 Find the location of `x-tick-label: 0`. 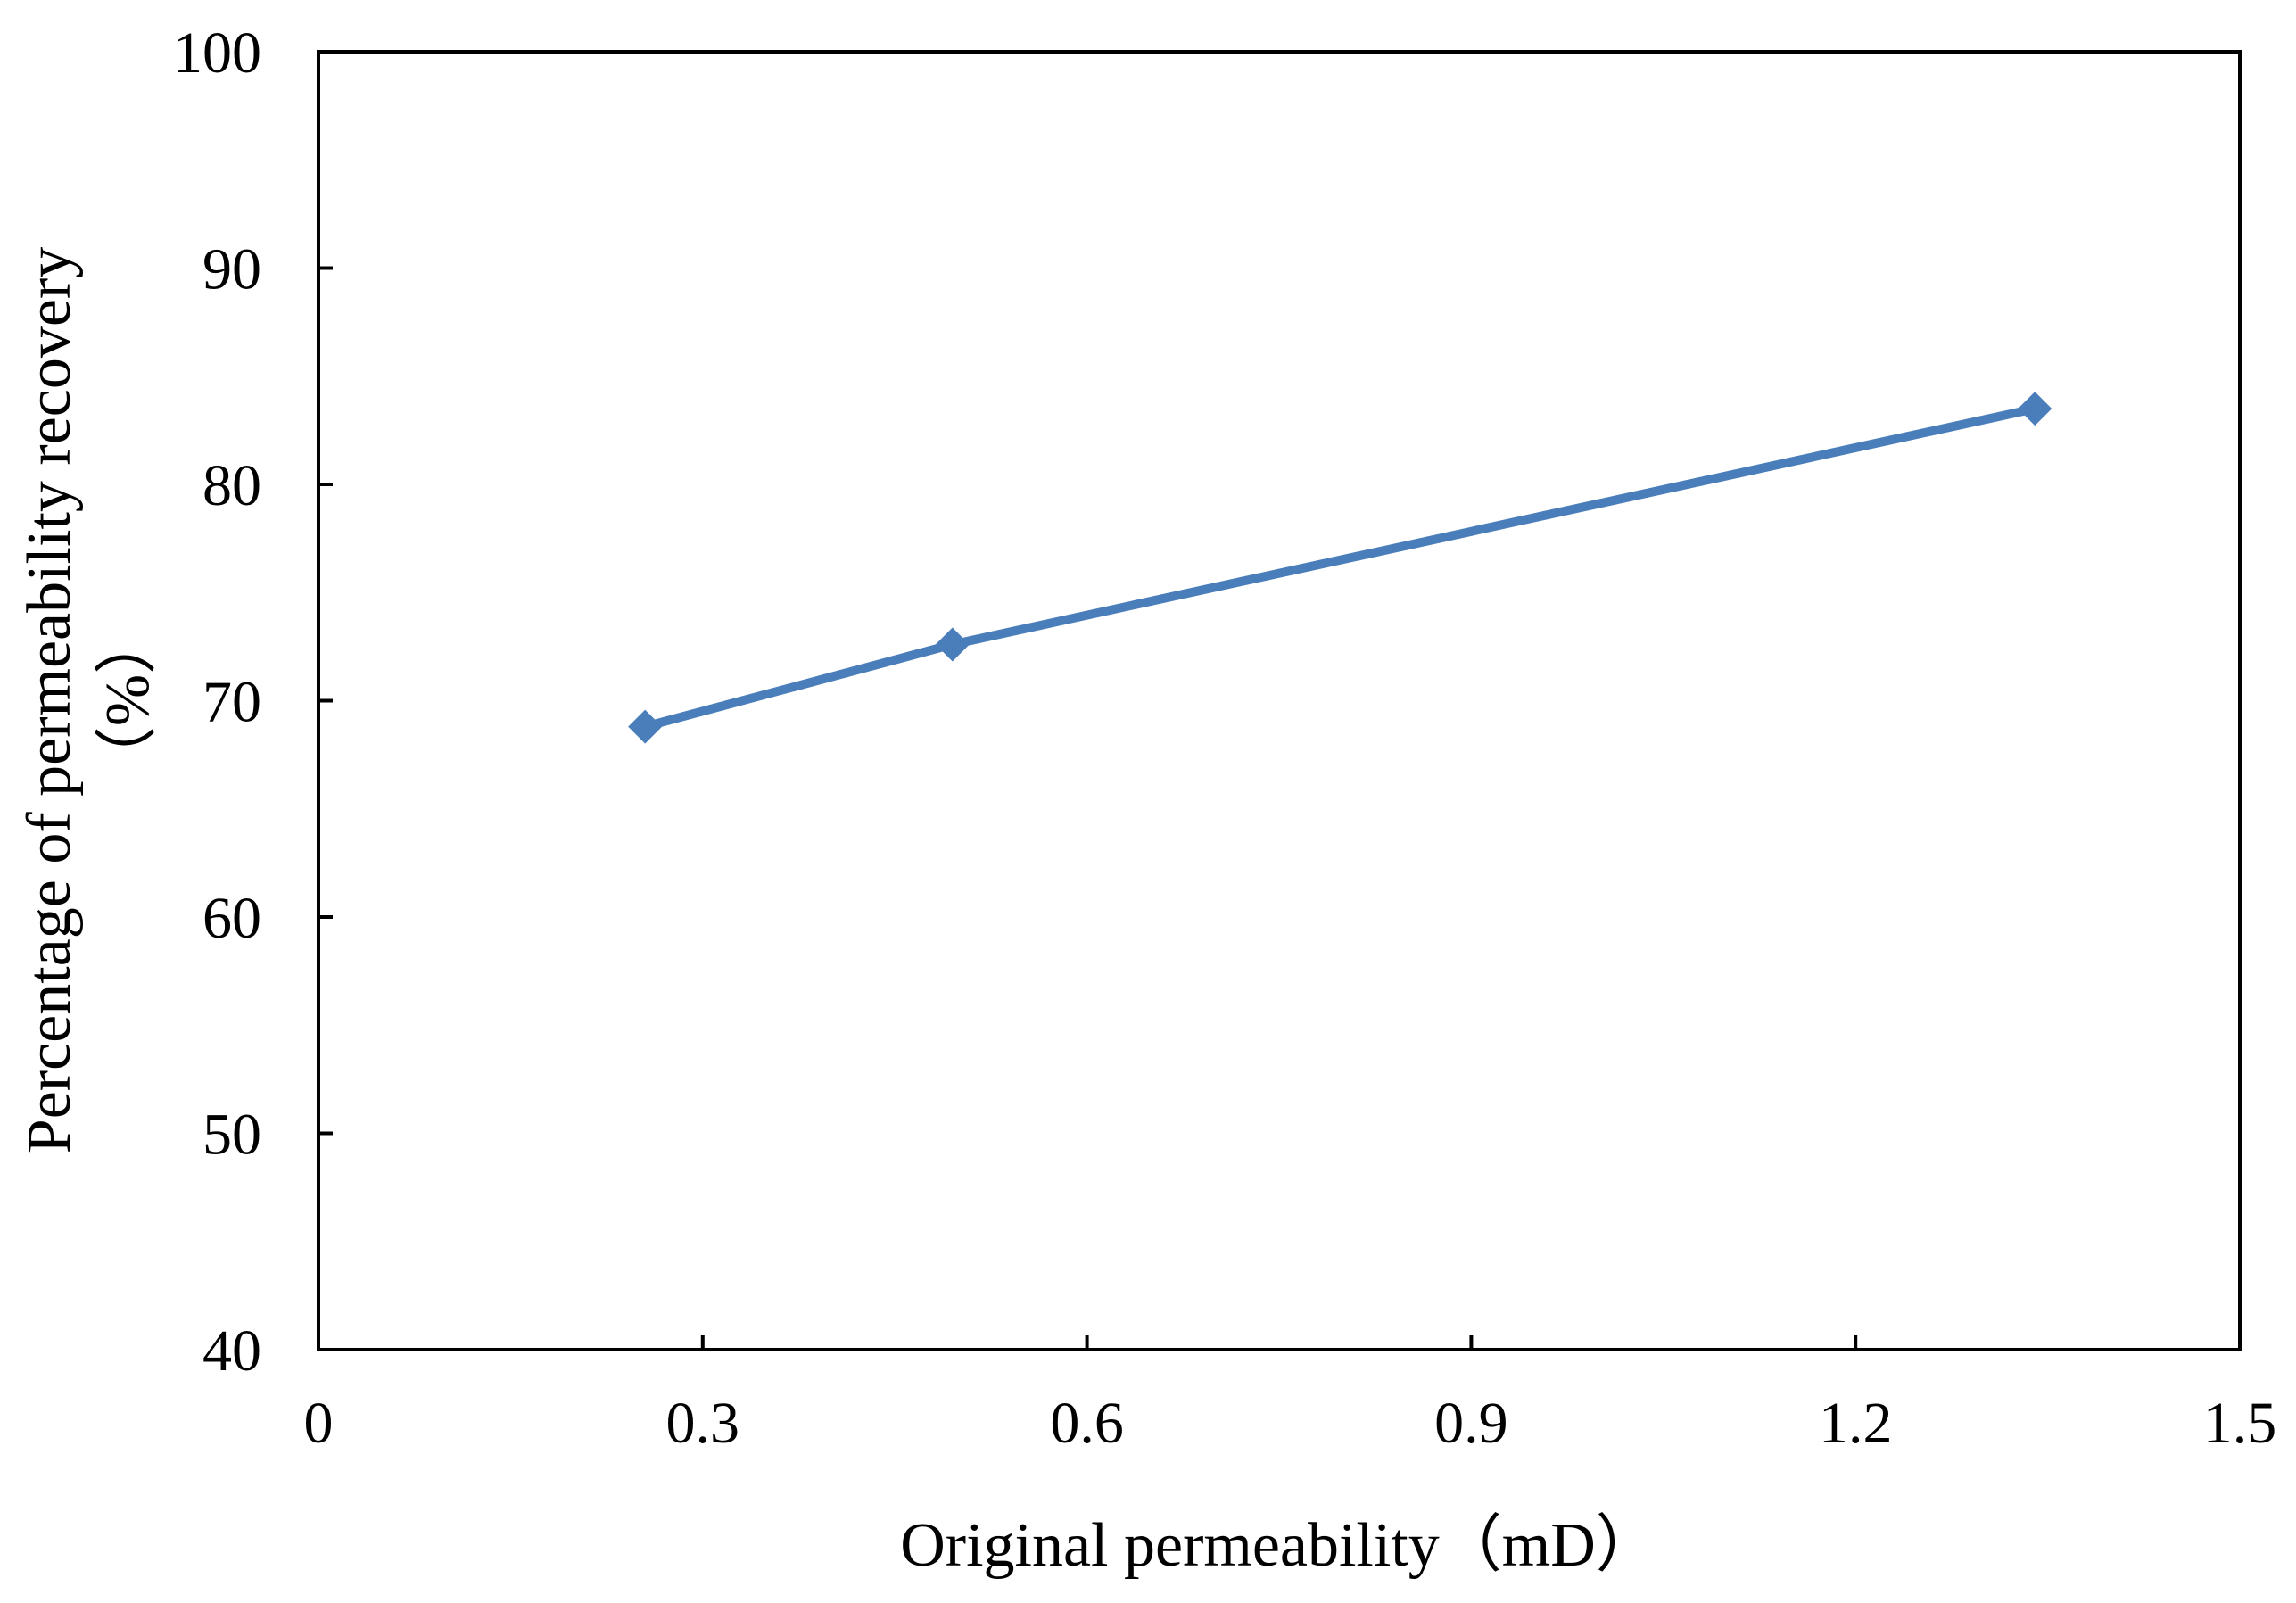

x-tick-label: 0 is located at coordinates (319, 1423).